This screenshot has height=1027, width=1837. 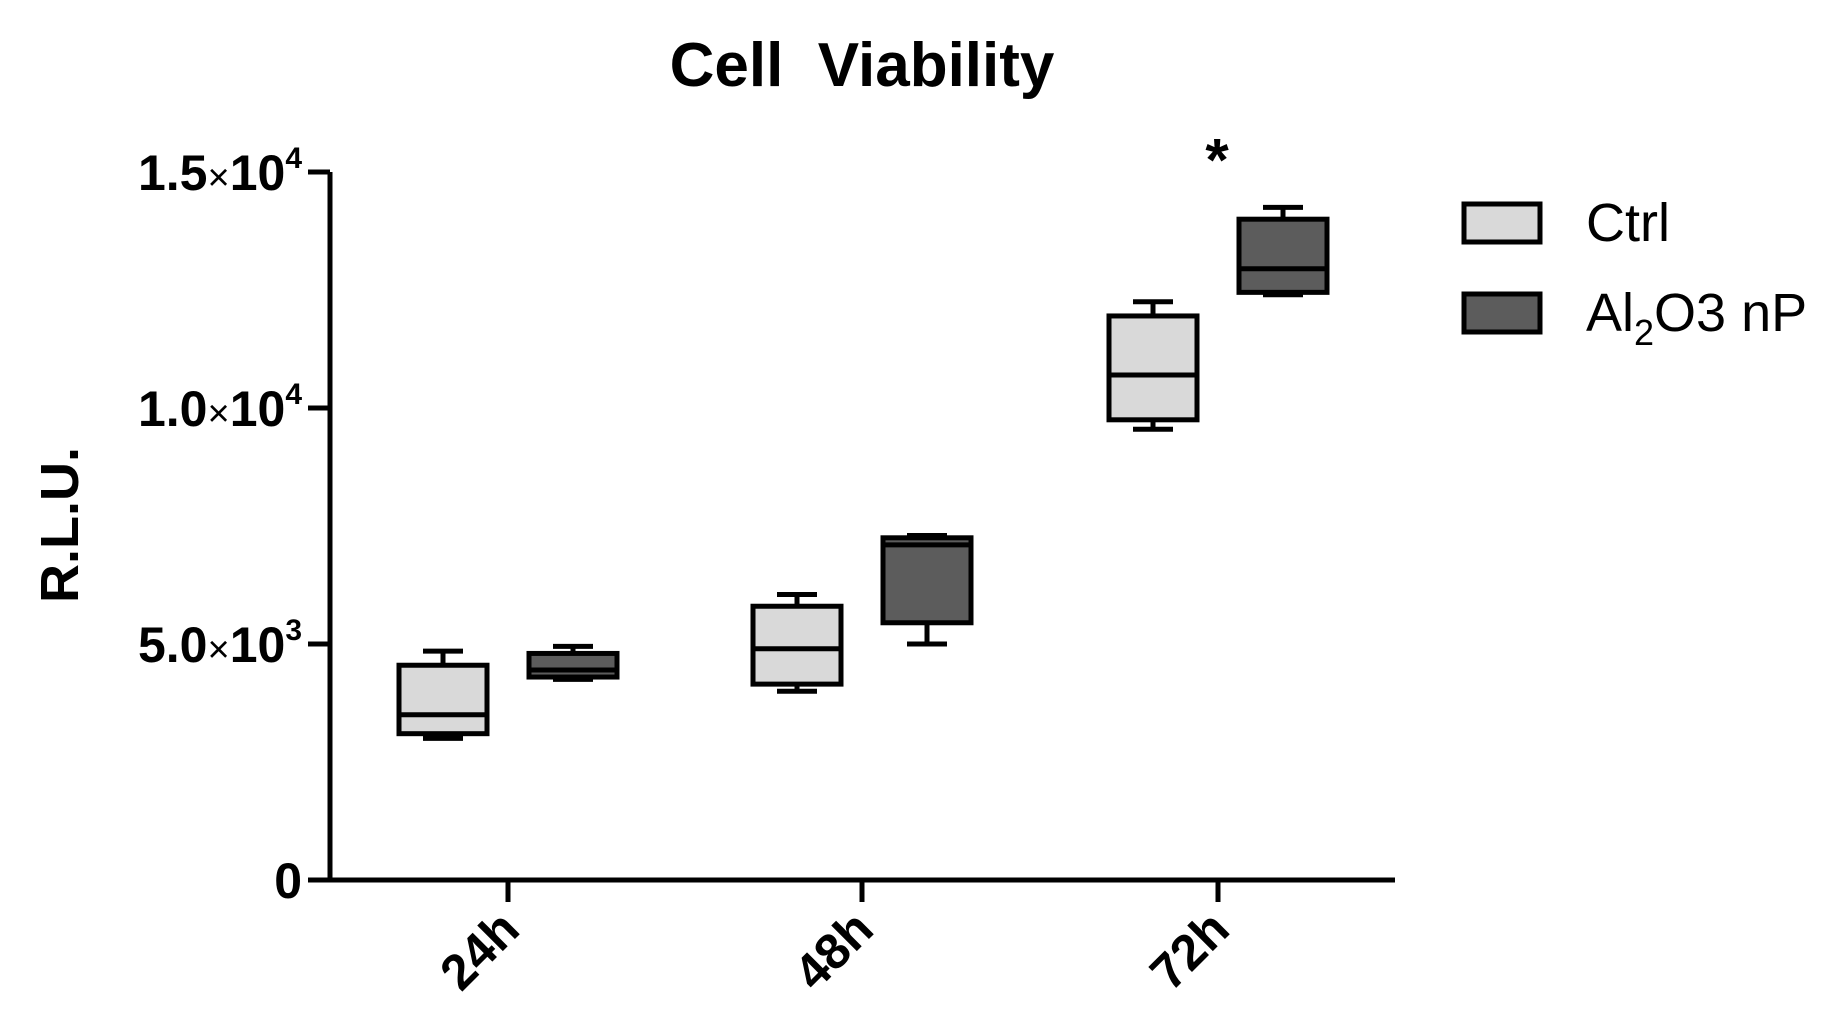 I want to click on x-tick-label: 48h, so click(x=833, y=950).